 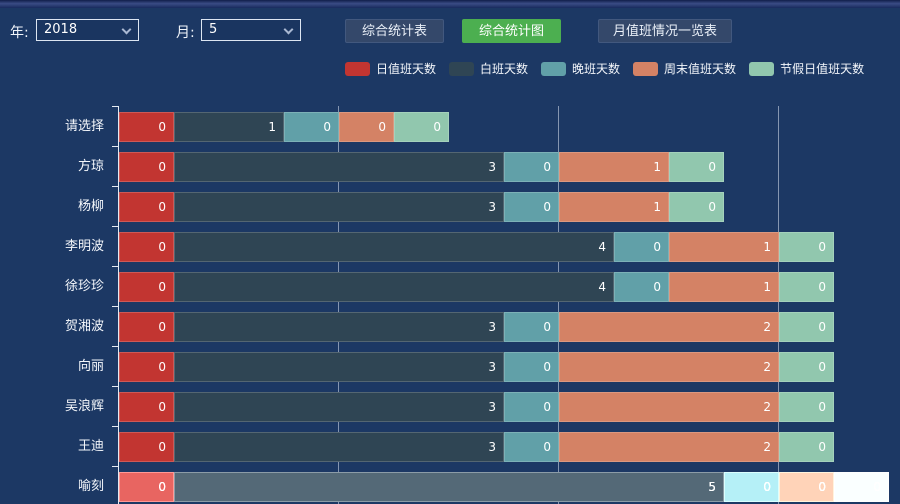 I want to click on bar-row: 0 3 0 2 0, so click(x=476, y=447).